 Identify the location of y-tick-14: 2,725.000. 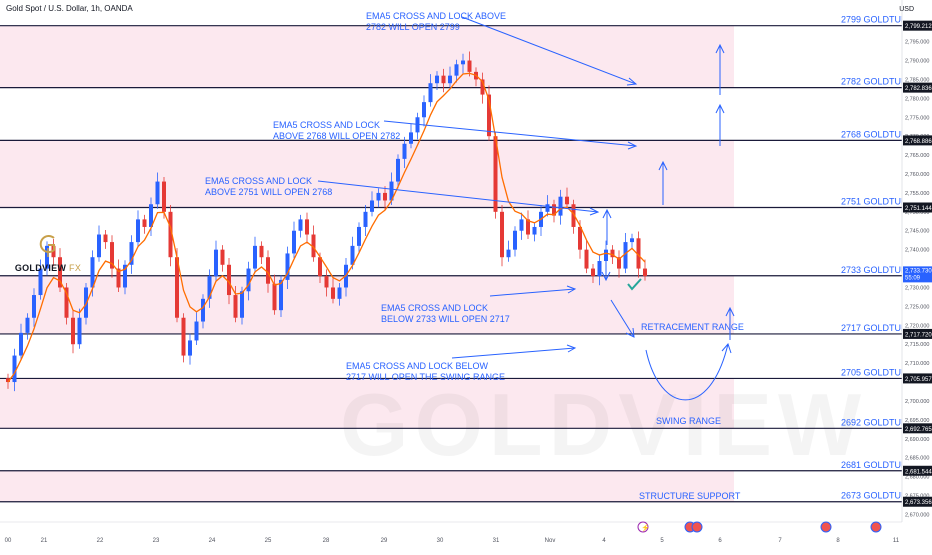
(917, 307).